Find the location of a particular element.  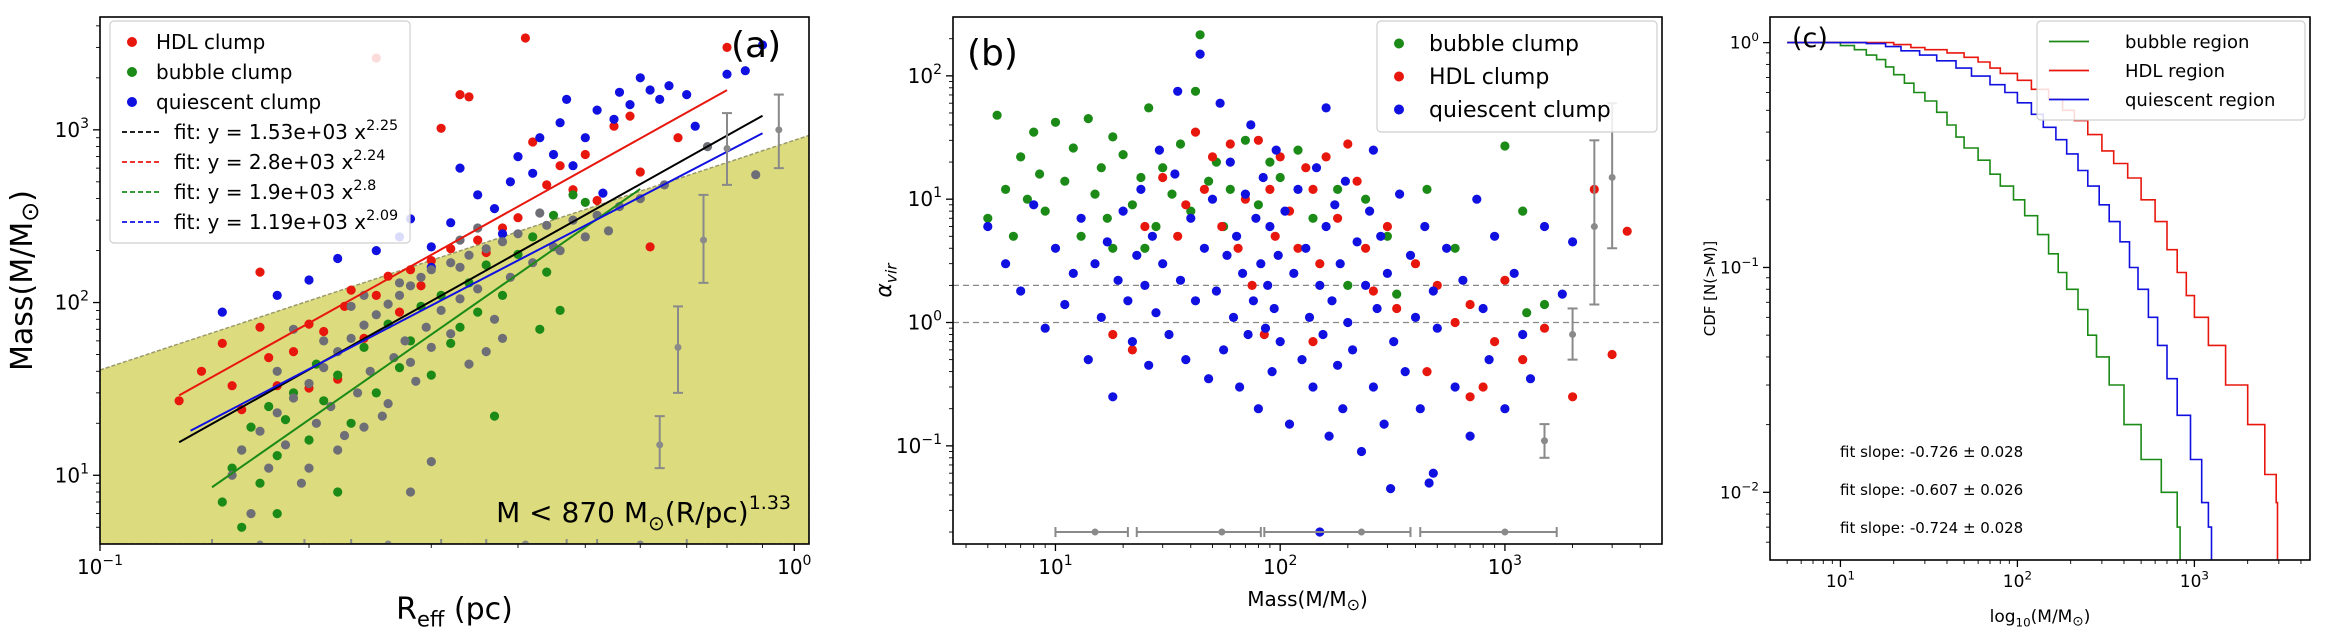

series-line is located at coordinates (2000, 300).